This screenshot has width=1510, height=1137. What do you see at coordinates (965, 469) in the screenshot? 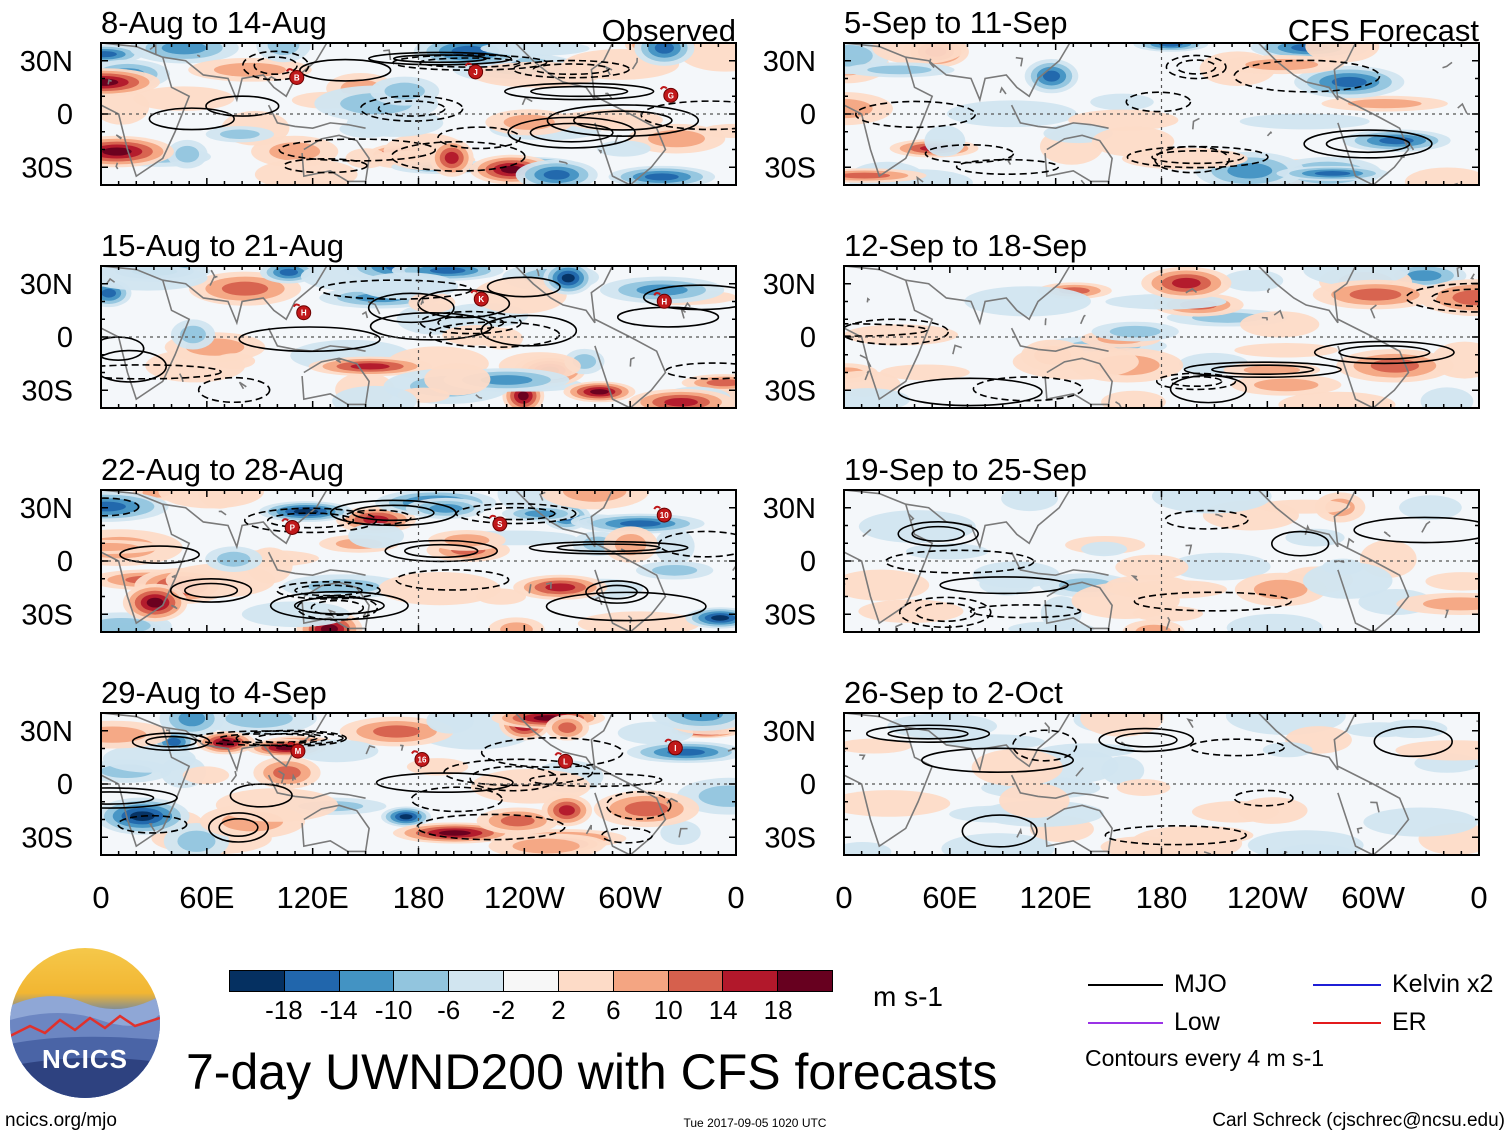
I see `panel-title: 19-Sep to 25-Sep` at bounding box center [965, 469].